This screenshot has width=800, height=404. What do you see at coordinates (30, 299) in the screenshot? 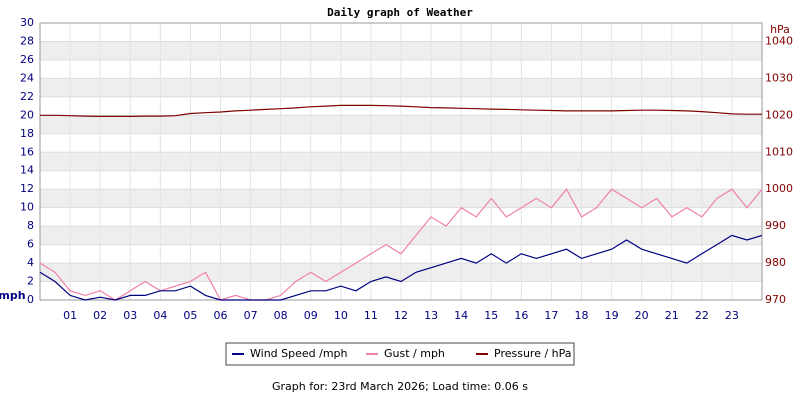
I see `y-tick-label: 0` at bounding box center [30, 299].